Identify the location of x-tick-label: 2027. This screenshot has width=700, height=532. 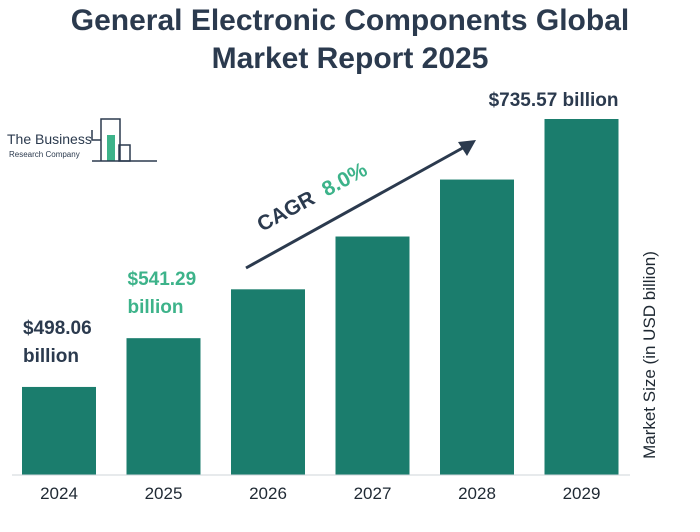
(373, 493).